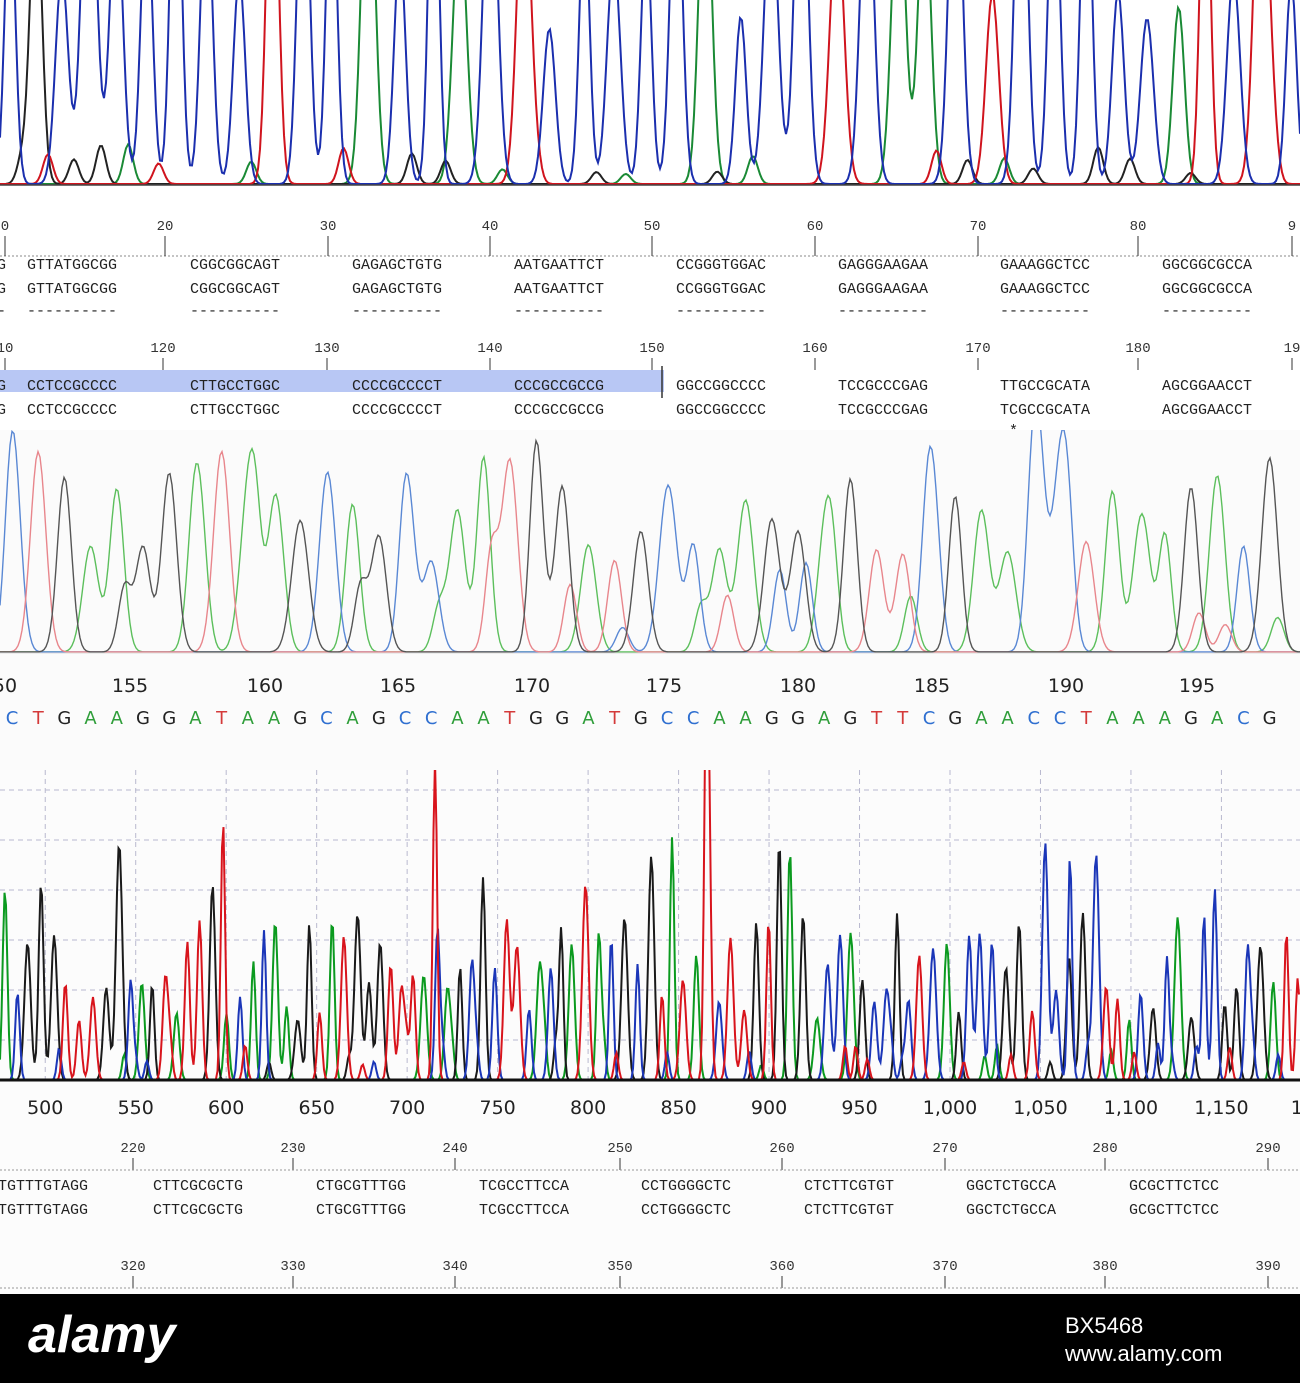 The width and height of the screenshot is (1300, 1383). What do you see at coordinates (490, 227) in the screenshot?
I see `ruler-tick-label: 40` at bounding box center [490, 227].